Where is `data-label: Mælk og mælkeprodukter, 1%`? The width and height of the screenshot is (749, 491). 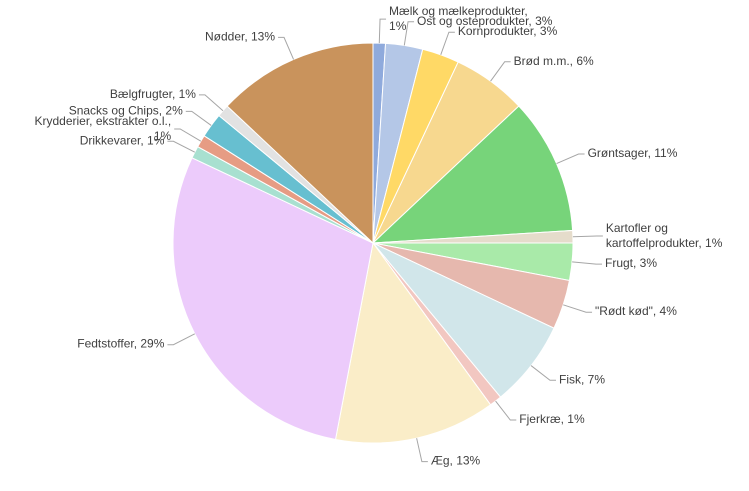 data-label: Mælk og mælkeprodukter, 1% is located at coordinates (458, 18).